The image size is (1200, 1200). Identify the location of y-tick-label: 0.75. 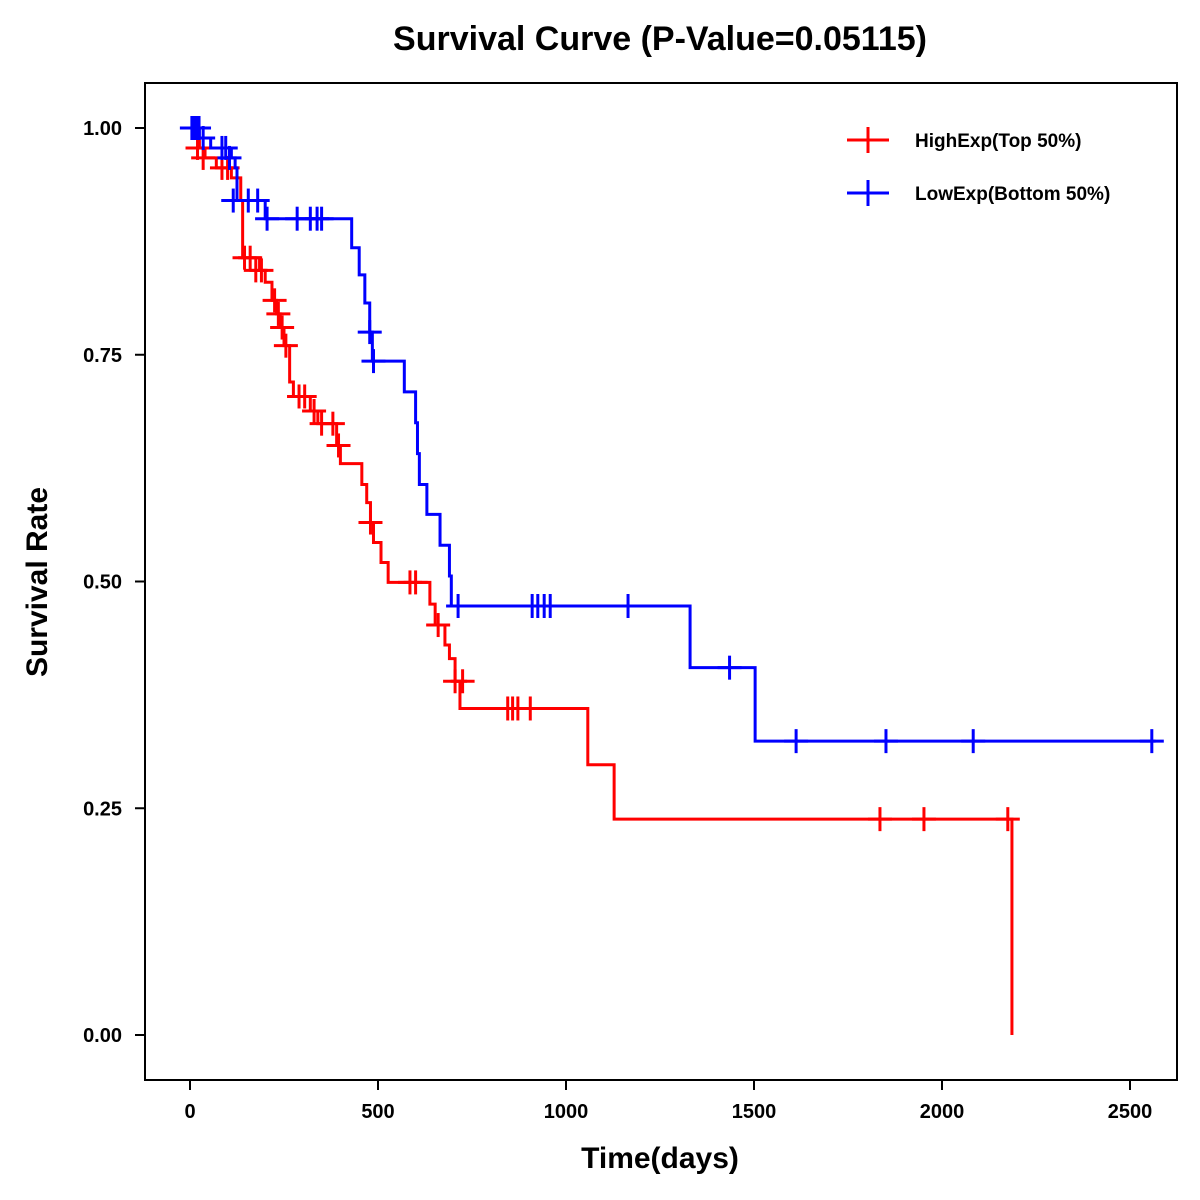
(102, 356).